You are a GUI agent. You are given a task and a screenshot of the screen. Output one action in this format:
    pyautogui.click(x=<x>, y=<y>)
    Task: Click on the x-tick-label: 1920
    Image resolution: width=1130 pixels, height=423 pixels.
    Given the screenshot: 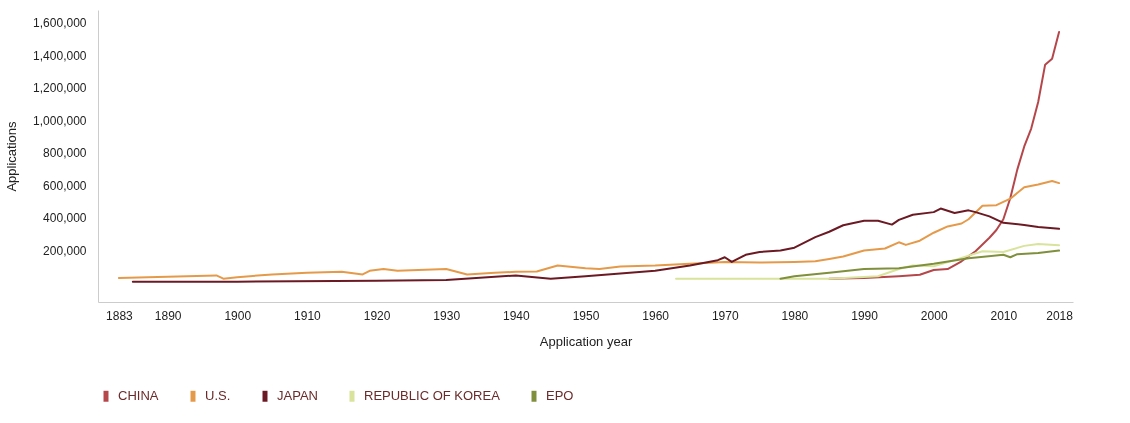 What is the action you would take?
    pyautogui.click(x=377, y=315)
    